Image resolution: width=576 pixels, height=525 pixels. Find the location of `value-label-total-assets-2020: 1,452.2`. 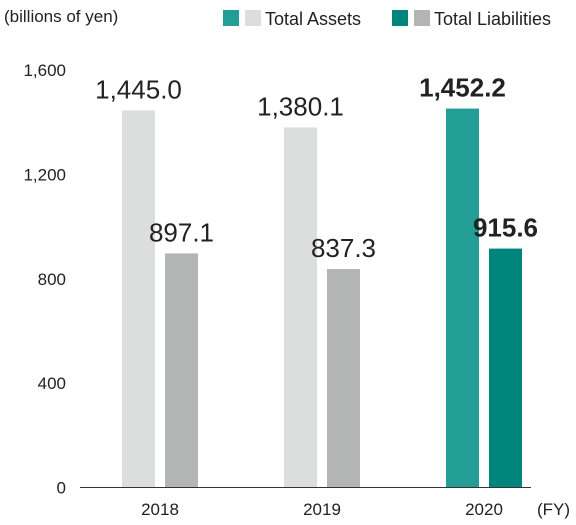

value-label-total-assets-2020: 1,452.2 is located at coordinates (462, 88).